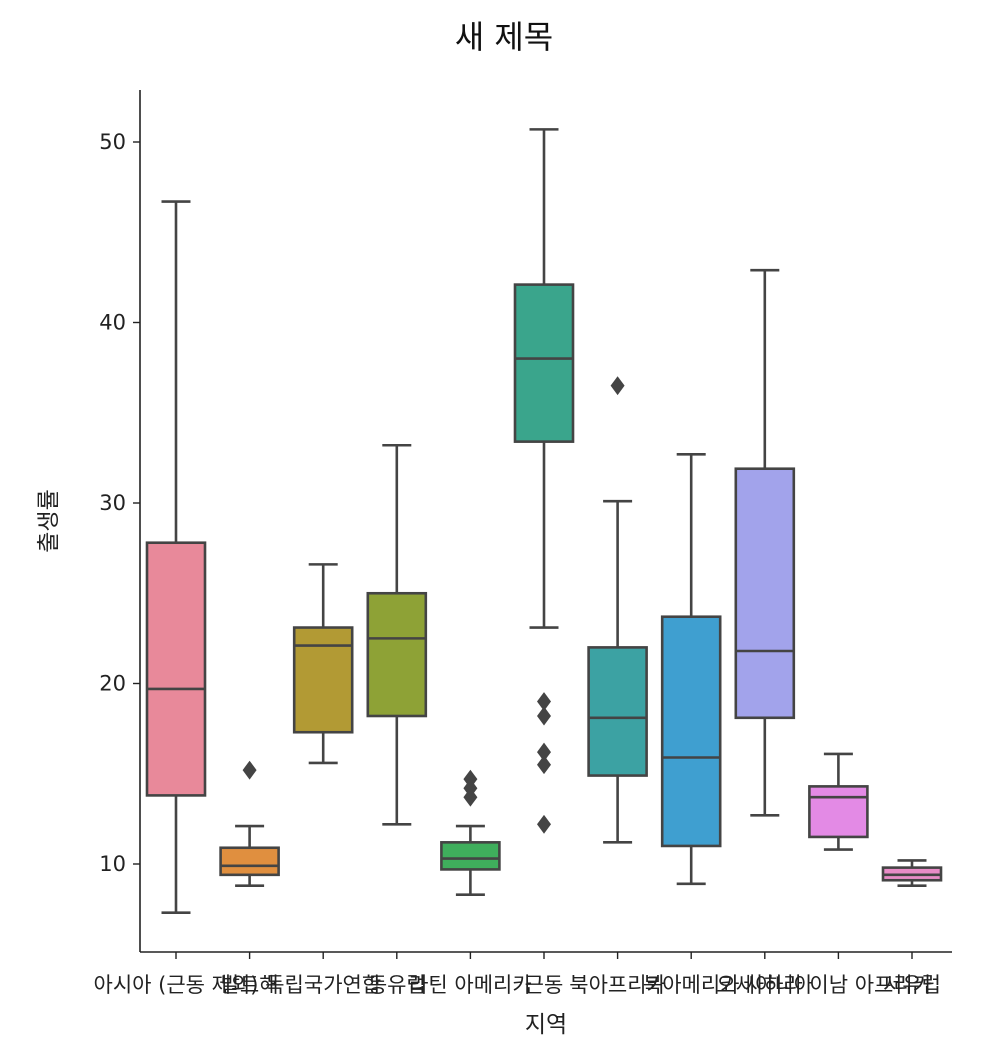 The image size is (1008, 1056). Describe the element at coordinates (112, 142) in the screenshot. I see `y-tick-label: 50` at that location.